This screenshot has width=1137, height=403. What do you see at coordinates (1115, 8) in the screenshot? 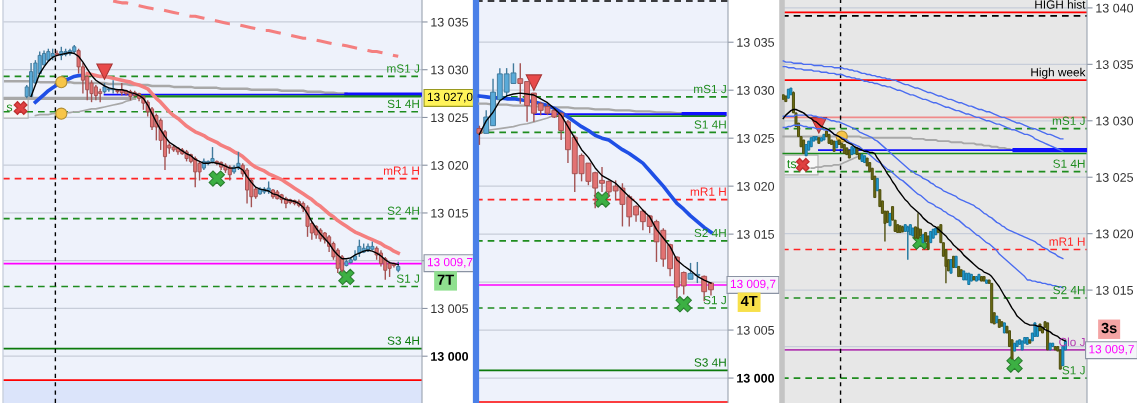
I see `y-tick-label: 13 040` at bounding box center [1115, 8].